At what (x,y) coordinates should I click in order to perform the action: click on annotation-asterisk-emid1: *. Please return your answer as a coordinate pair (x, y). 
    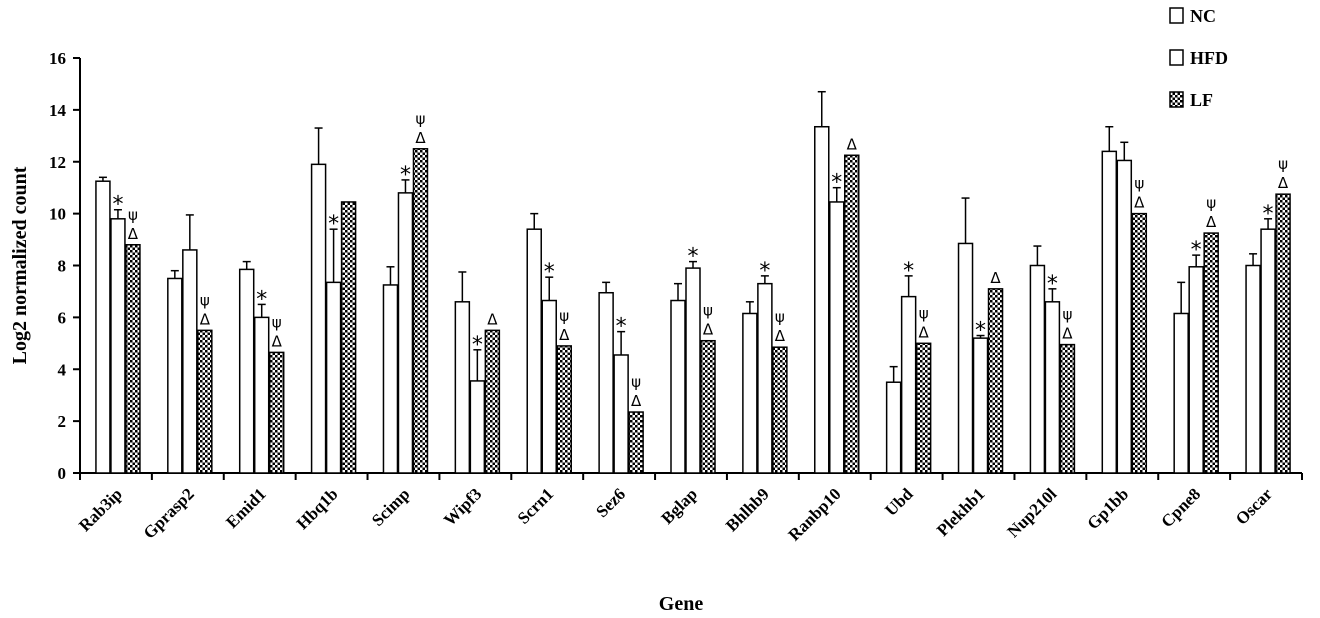
    Looking at the image, I should click on (261, 299).